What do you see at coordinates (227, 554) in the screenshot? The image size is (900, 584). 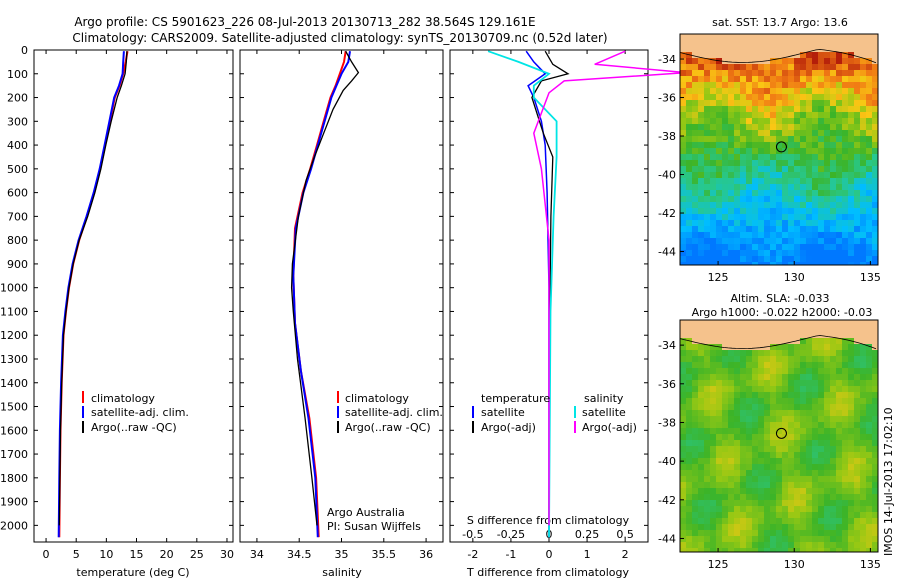 I see `x-tick-label: 30` at bounding box center [227, 554].